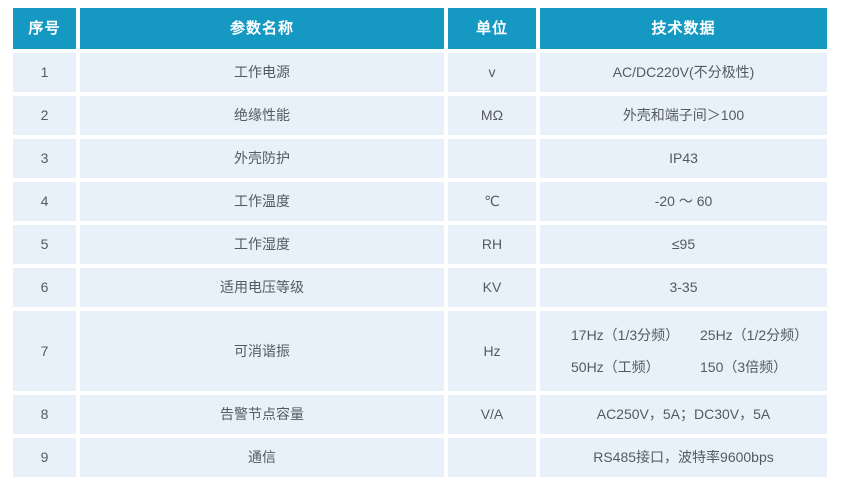 The width and height of the screenshot is (842, 487). I want to click on tech-data-cell: 3-35, so click(683, 287).